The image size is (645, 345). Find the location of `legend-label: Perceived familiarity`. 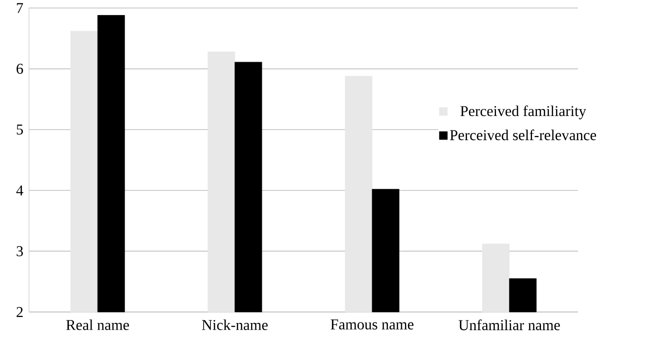

legend-label: Perceived familiarity is located at coordinates (523, 112).